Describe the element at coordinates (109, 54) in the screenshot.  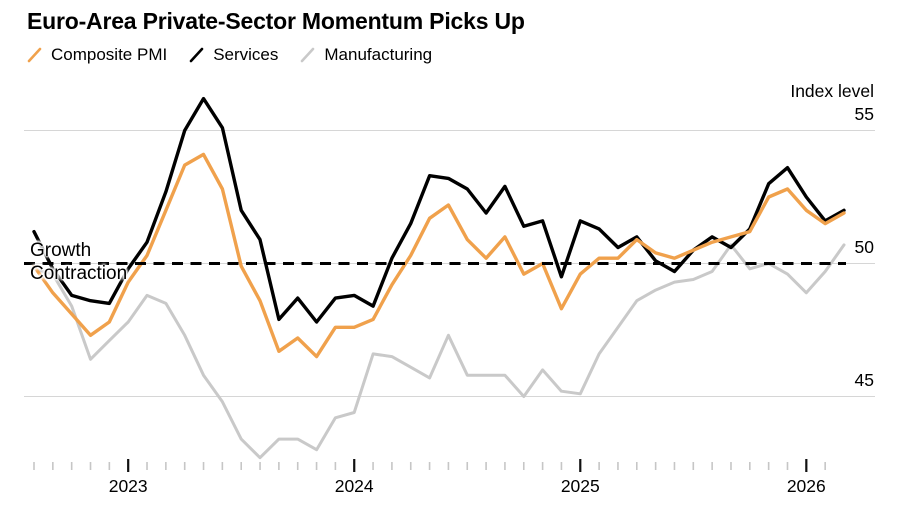
I see `legend-label: Composite PMI` at that location.